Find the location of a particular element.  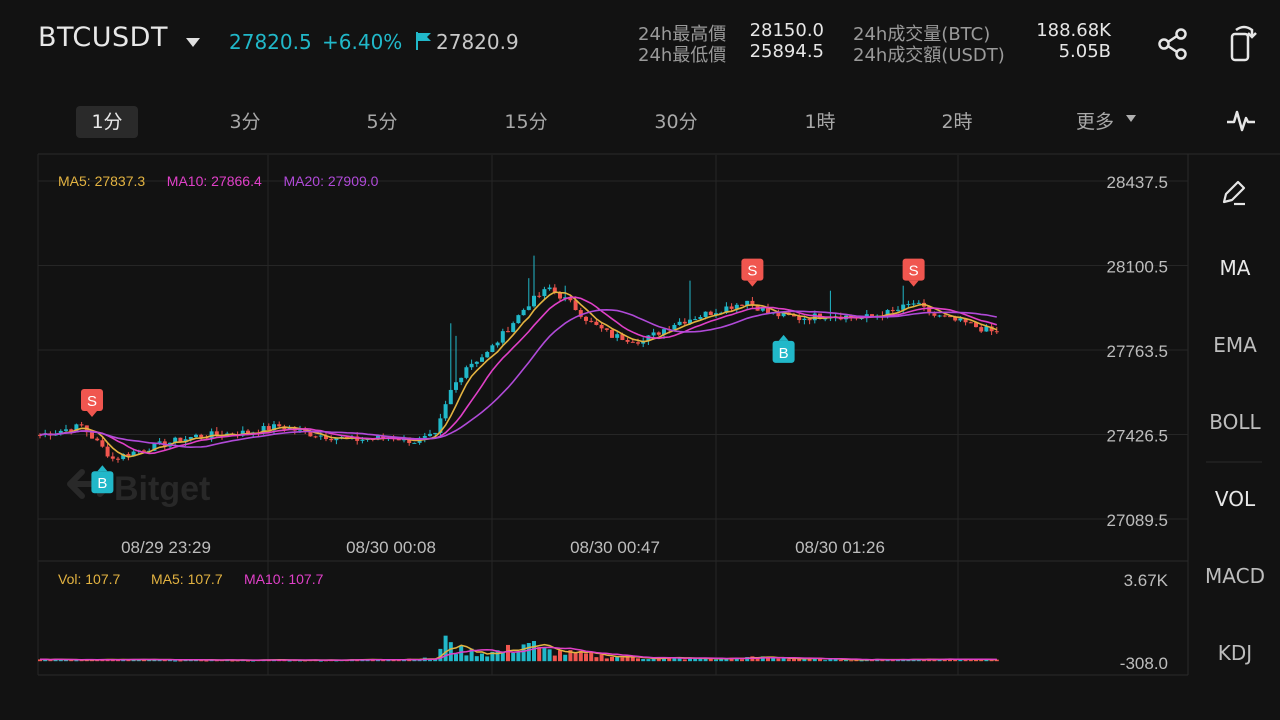

tab-more: 更多 is located at coordinates (1094, 122).